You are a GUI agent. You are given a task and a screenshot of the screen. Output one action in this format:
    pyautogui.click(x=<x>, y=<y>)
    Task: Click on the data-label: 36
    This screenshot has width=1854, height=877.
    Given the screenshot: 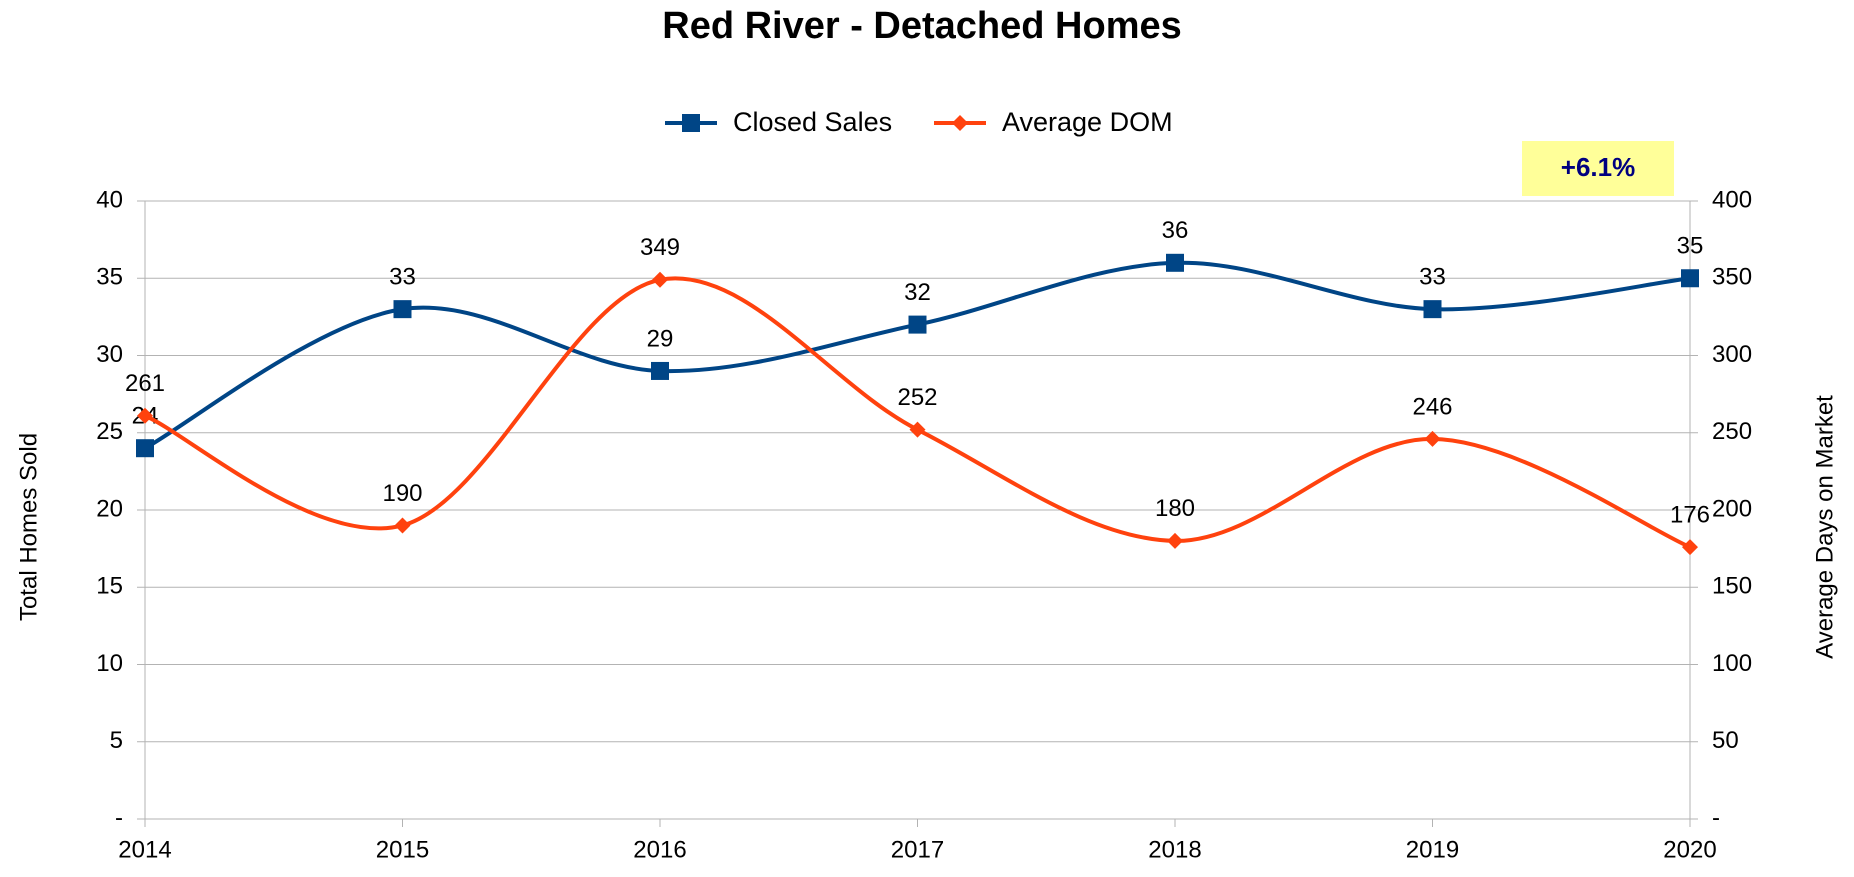 What is the action you would take?
    pyautogui.click(x=1175, y=230)
    